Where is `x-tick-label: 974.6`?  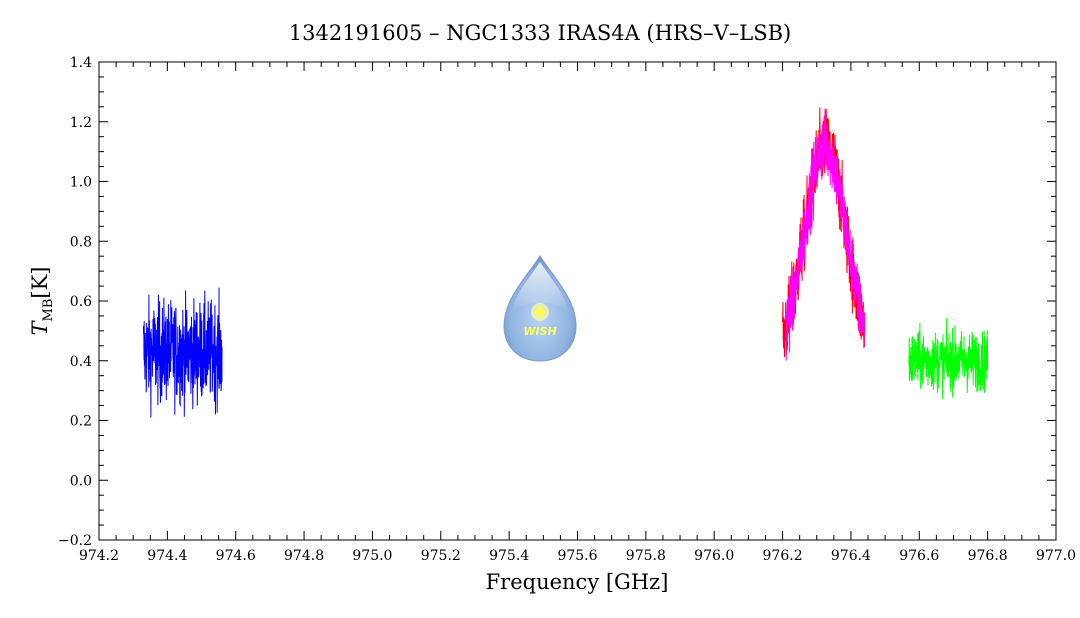
x-tick-label: 974.6 is located at coordinates (236, 556).